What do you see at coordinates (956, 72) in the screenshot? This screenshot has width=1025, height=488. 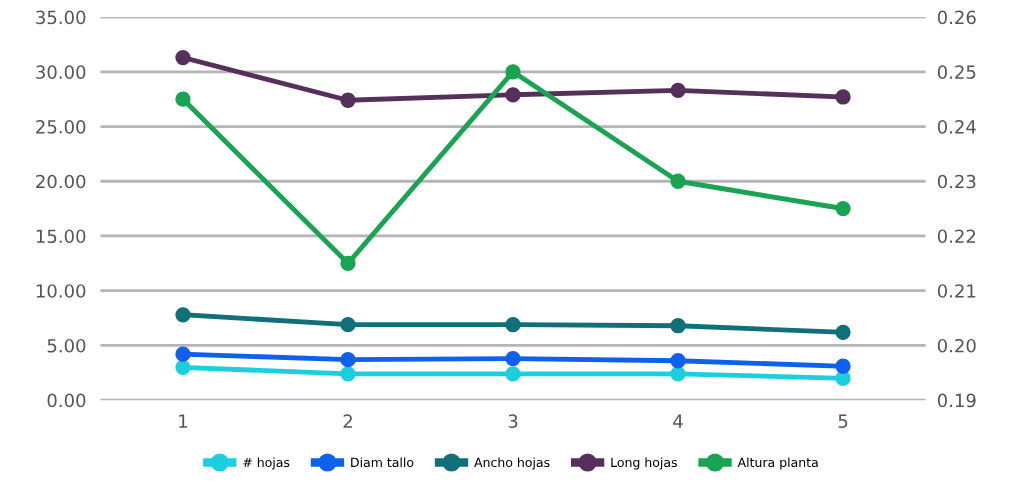 I see `y2-tick-label: 0.25` at bounding box center [956, 72].